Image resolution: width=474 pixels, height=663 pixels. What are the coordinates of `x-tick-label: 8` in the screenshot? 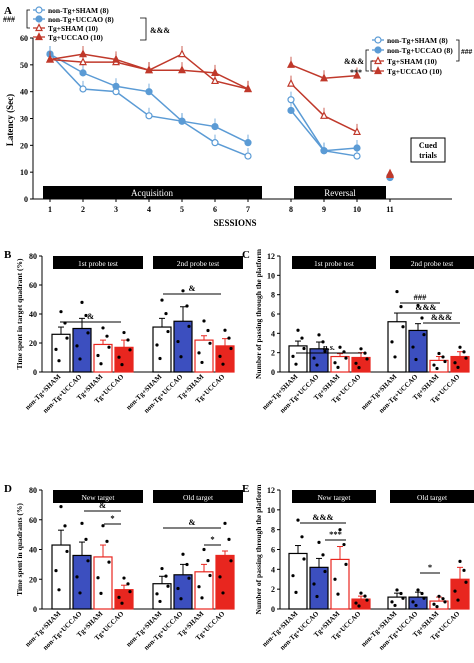 It's located at (291, 209).